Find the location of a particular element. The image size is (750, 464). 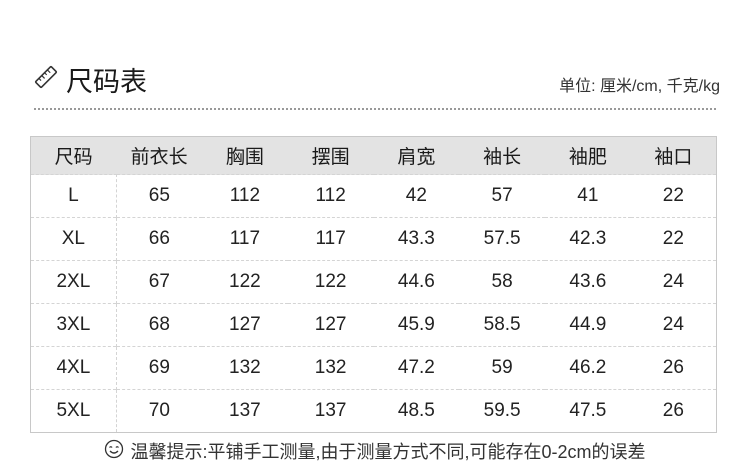

column-header: 尺码 is located at coordinates (73, 155).